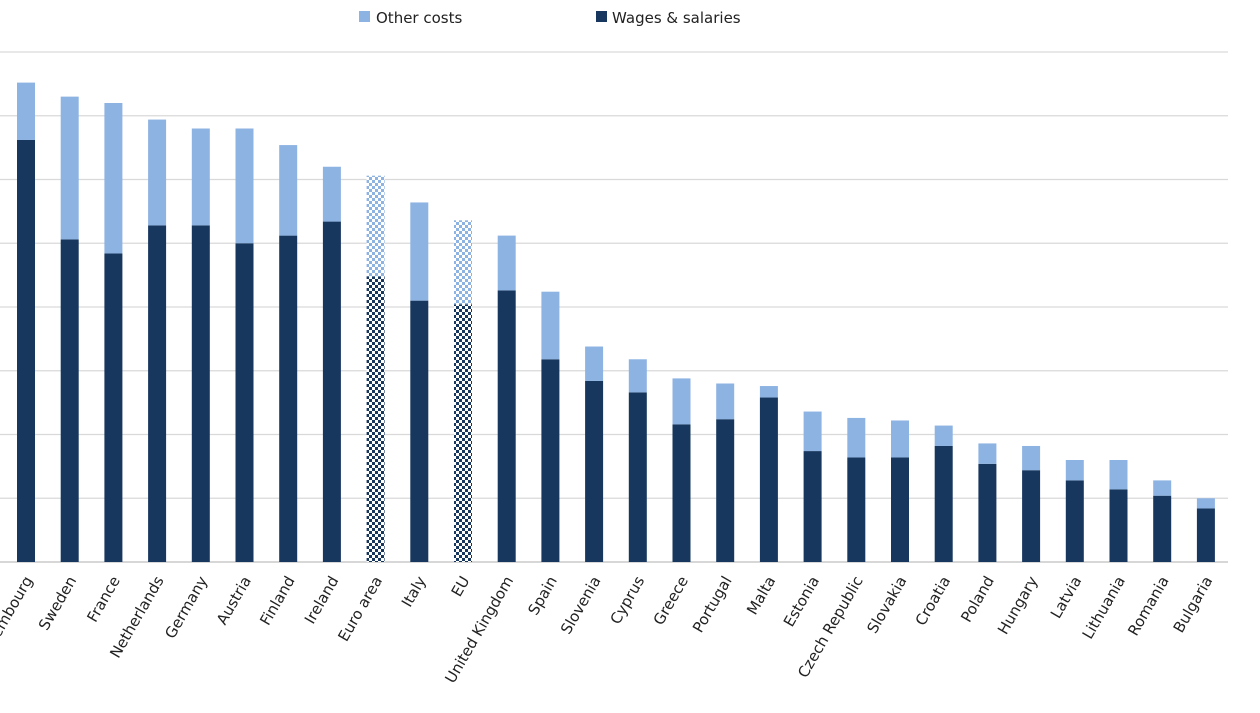 Image resolution: width=1260 pixels, height=713 pixels. Describe the element at coordinates (581, 605) in the screenshot. I see `x-tick-label: Slovenia` at that location.